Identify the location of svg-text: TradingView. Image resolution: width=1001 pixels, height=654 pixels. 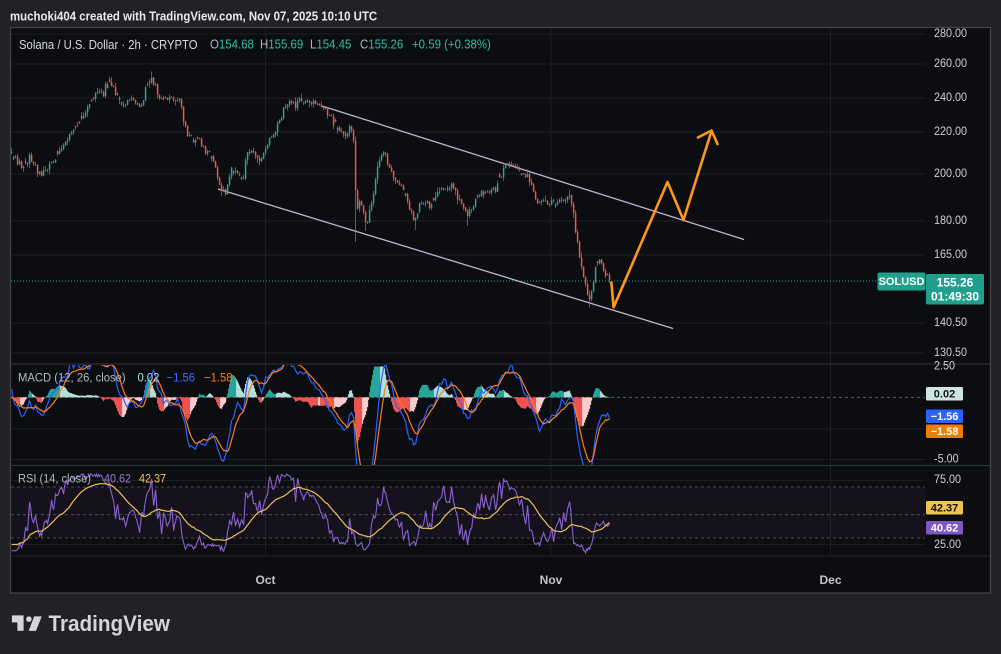
(110, 623).